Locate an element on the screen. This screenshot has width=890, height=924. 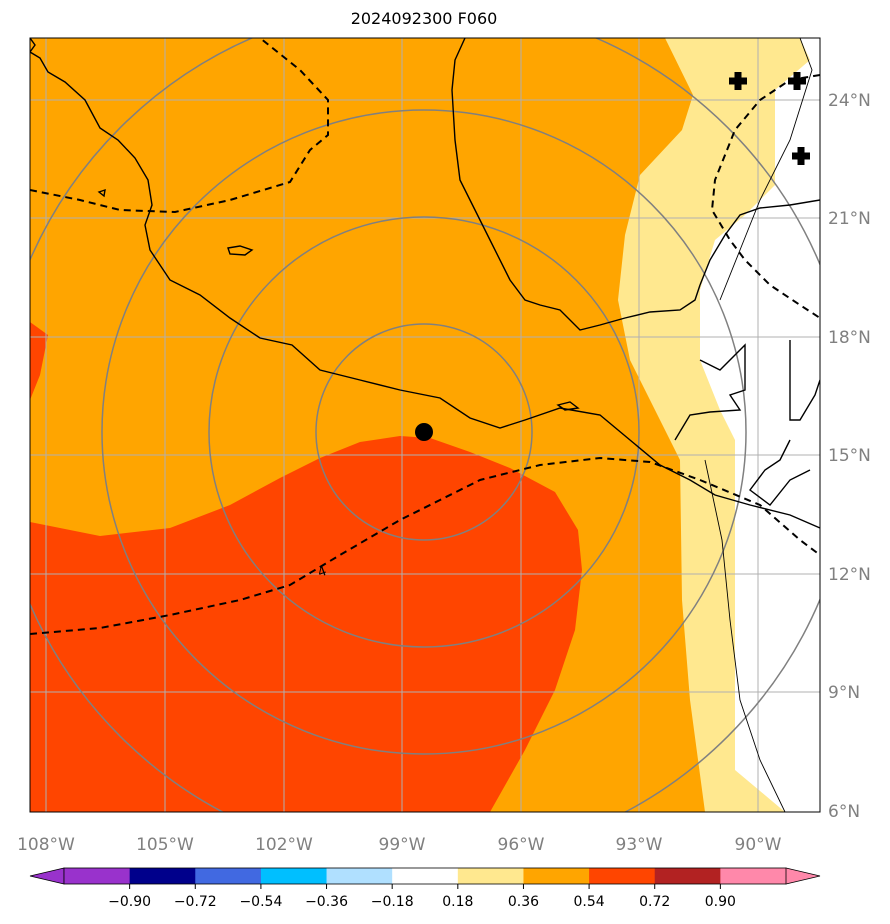
gulf-coast is located at coordinates (576, 184).